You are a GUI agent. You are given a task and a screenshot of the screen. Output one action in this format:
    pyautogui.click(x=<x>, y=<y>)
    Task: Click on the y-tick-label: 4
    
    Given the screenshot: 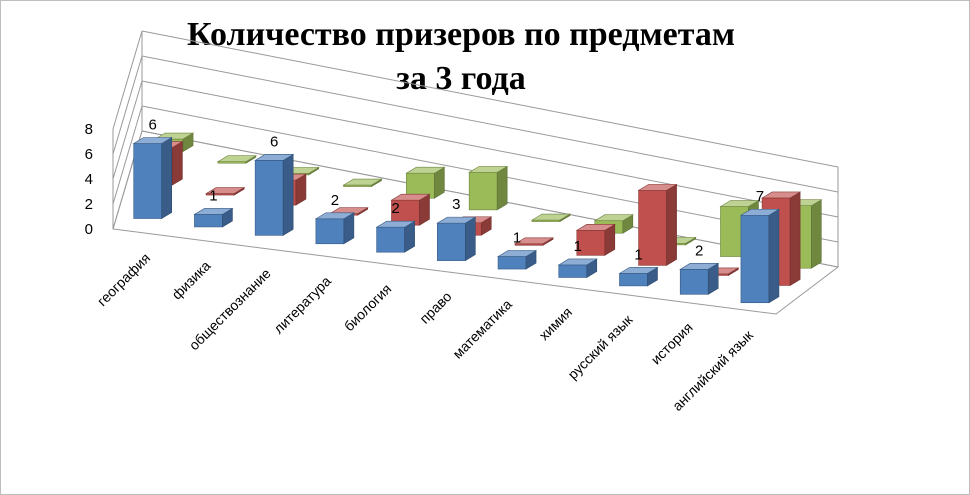 What is the action you would take?
    pyautogui.click(x=89, y=179)
    